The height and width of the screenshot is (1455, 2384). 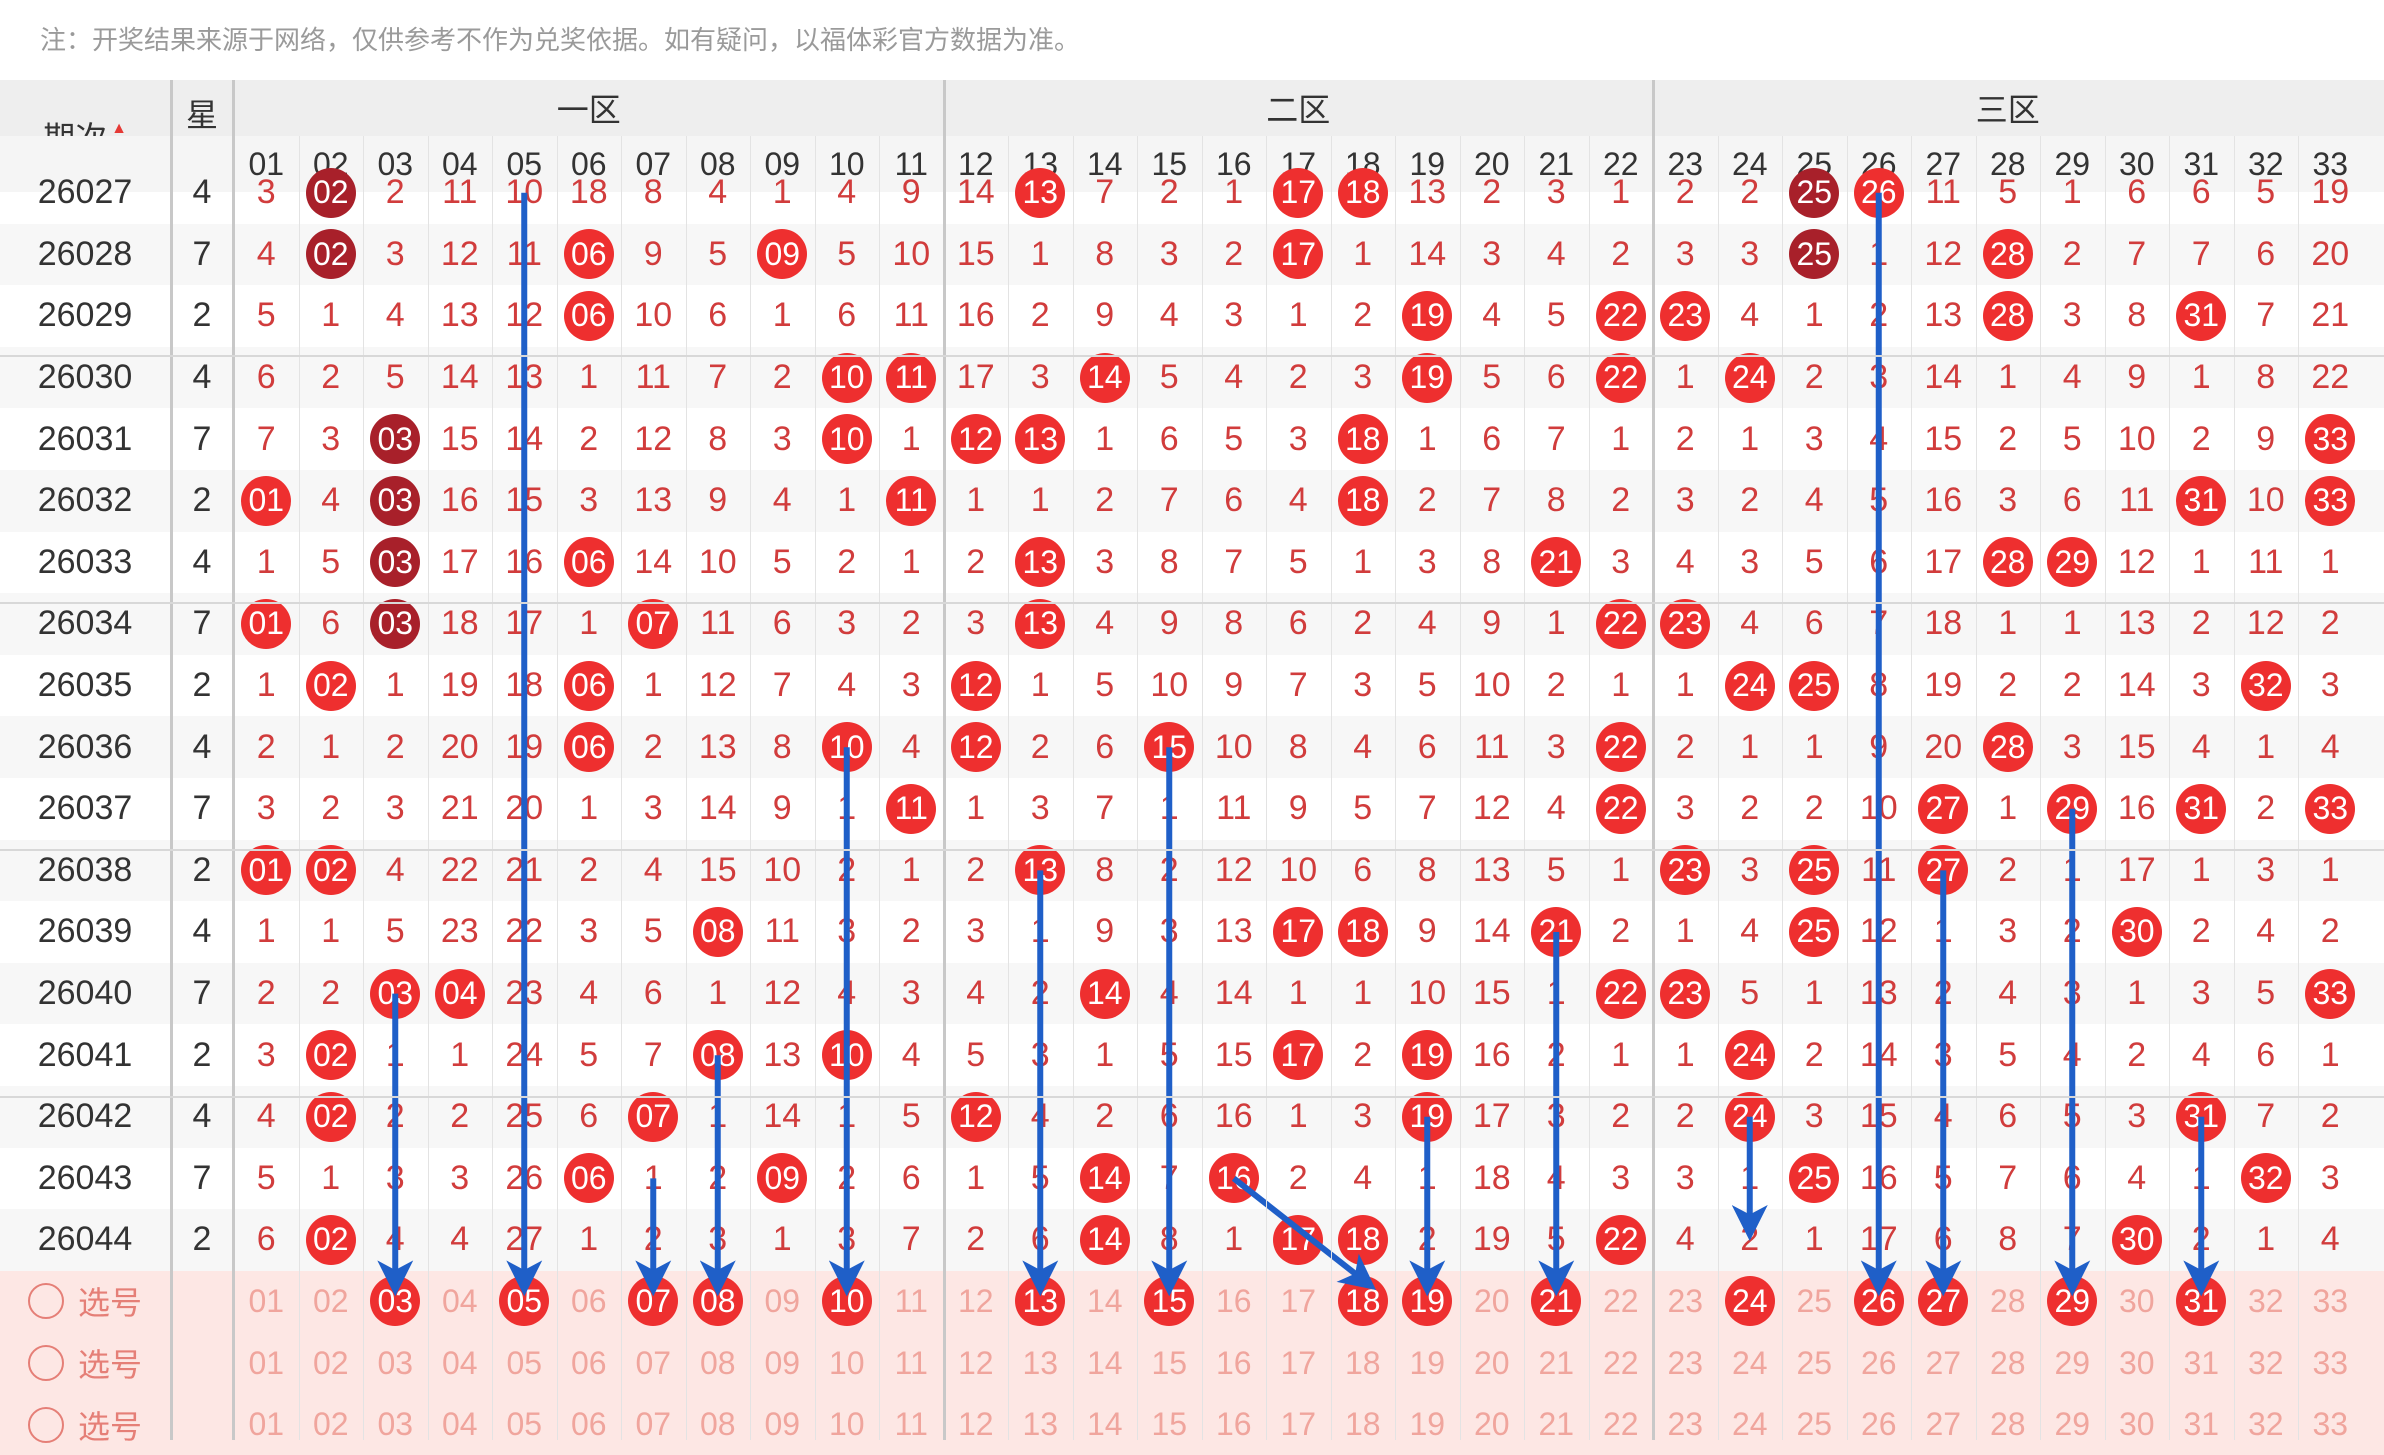 I want to click on selected-number-ball: 13, so click(x=1040, y=1301).